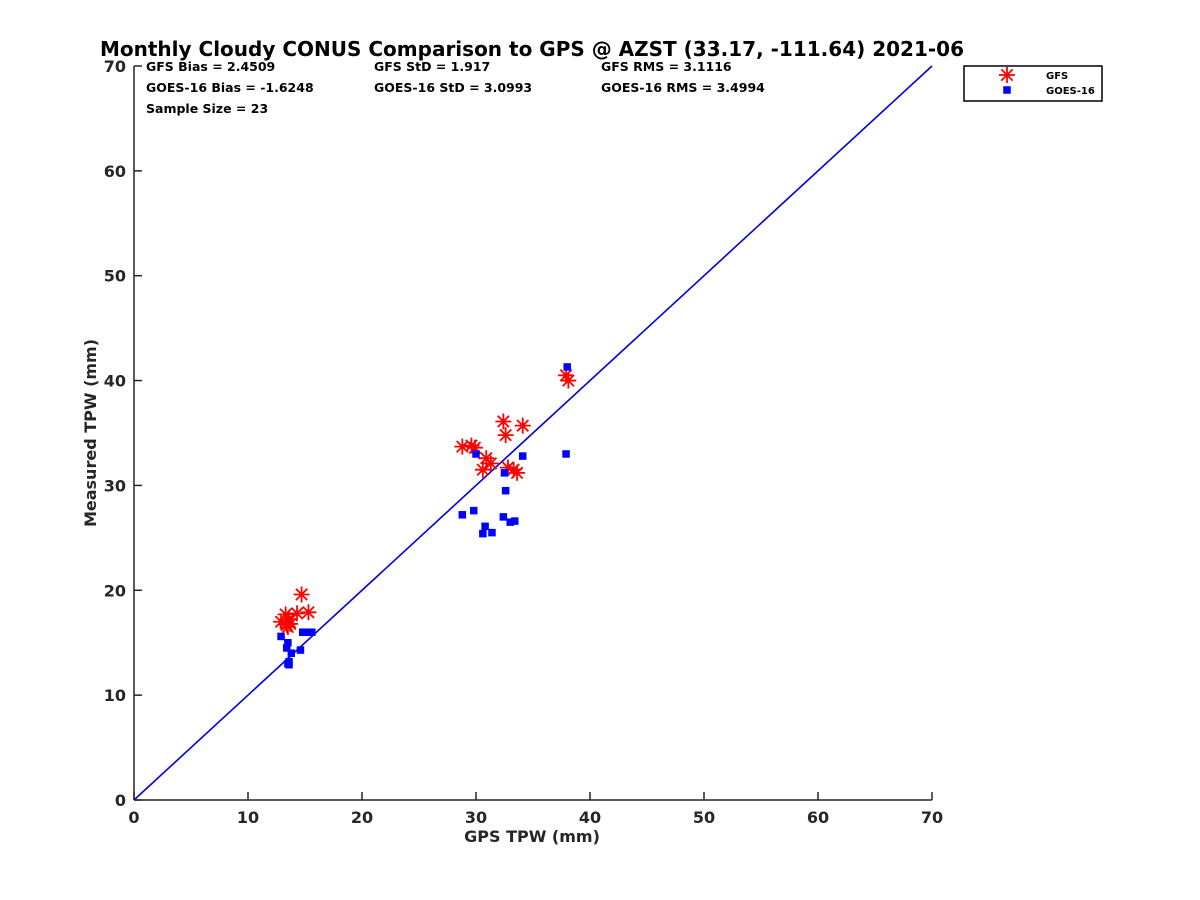  What do you see at coordinates (115, 695) in the screenshot?
I see `y-tick-label: 10` at bounding box center [115, 695].